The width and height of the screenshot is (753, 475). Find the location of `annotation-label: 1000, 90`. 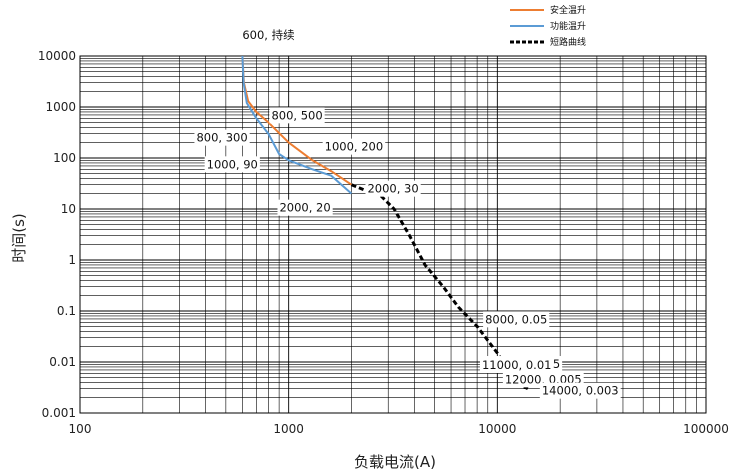

annotation-label: 1000, 90 is located at coordinates (232, 164).